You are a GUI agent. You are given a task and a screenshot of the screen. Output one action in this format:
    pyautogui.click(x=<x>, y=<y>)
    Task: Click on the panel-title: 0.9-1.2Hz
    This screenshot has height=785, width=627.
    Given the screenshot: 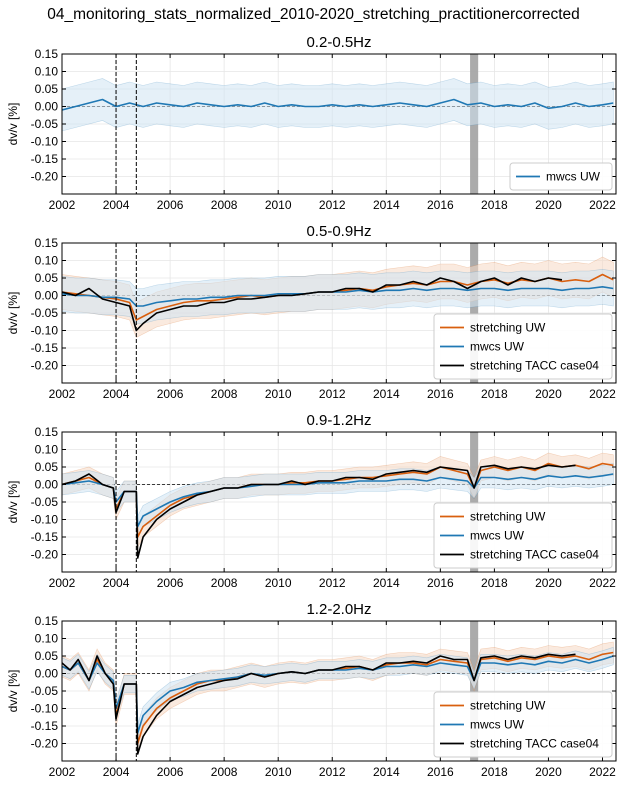 What is the action you would take?
    pyautogui.click(x=338, y=420)
    